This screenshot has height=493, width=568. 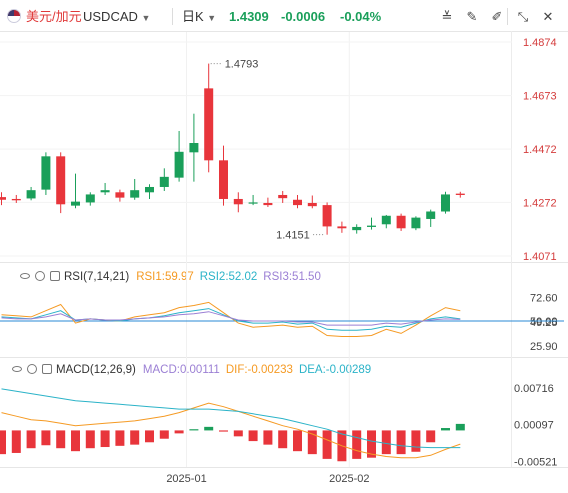 What do you see at coordinates (361, 16) in the screenshot?
I see `price-change-percent: -0.04%` at bounding box center [361, 16].